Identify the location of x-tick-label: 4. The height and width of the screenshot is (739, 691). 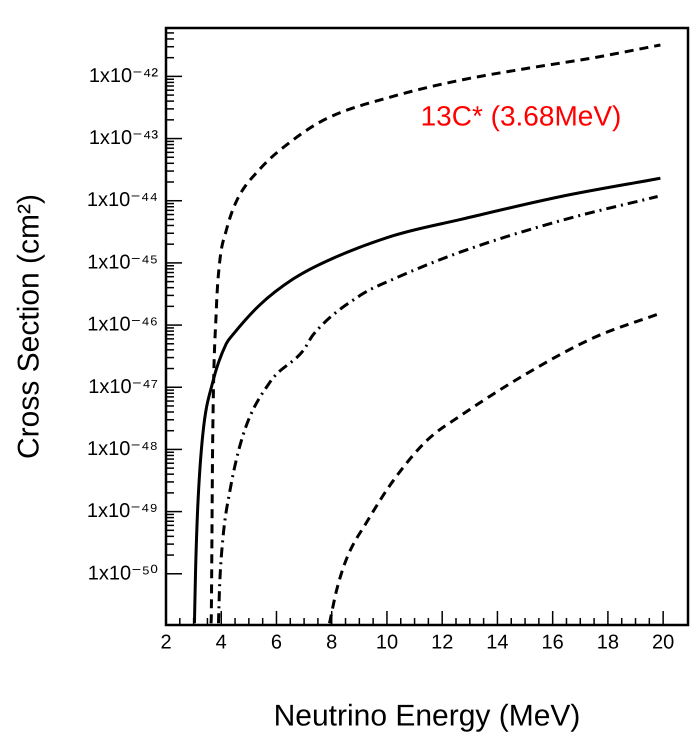
(221, 643).